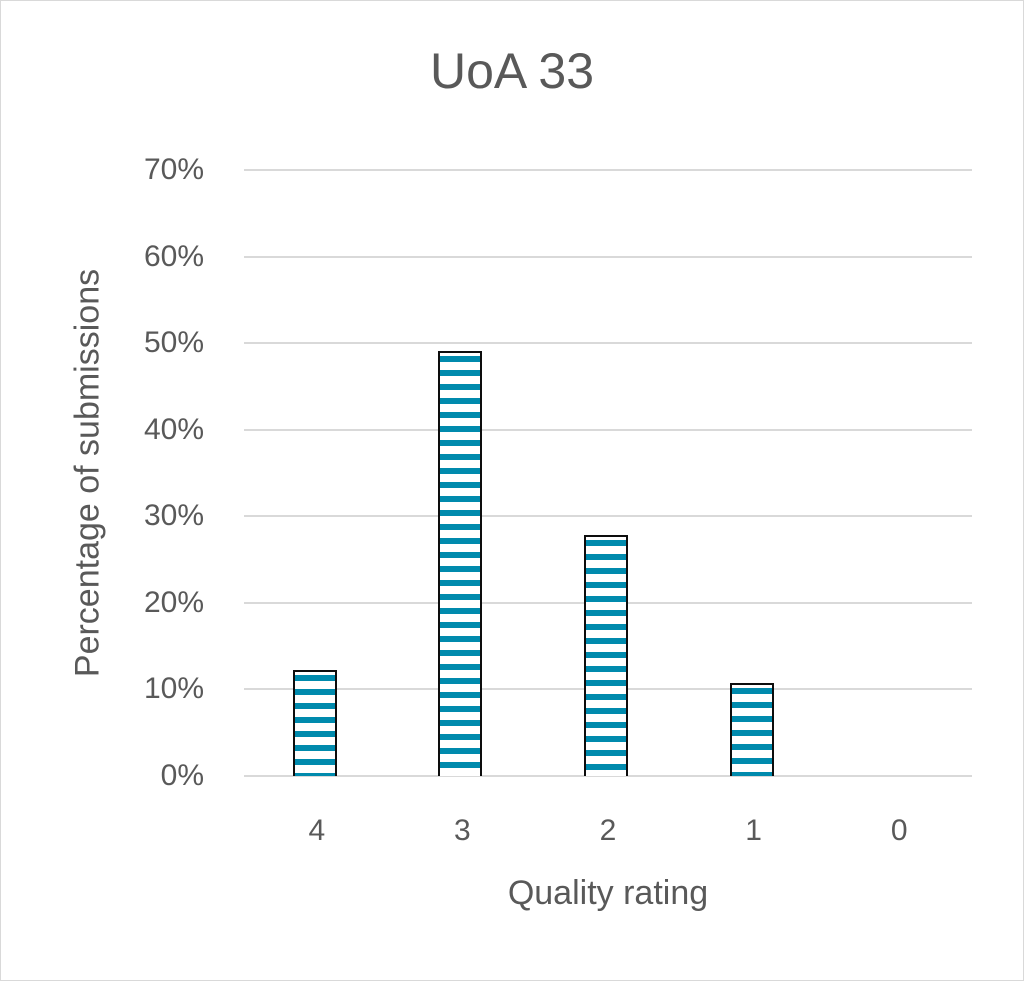  What do you see at coordinates (173, 429) in the screenshot?
I see `y-tick-label: 40%` at bounding box center [173, 429].